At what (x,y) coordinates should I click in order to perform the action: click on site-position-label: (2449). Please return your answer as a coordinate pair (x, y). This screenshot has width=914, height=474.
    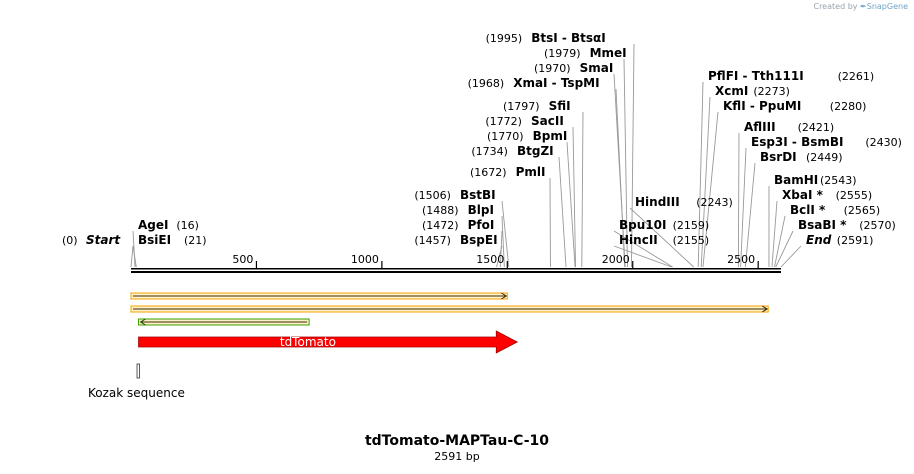
    Looking at the image, I should click on (824, 157).